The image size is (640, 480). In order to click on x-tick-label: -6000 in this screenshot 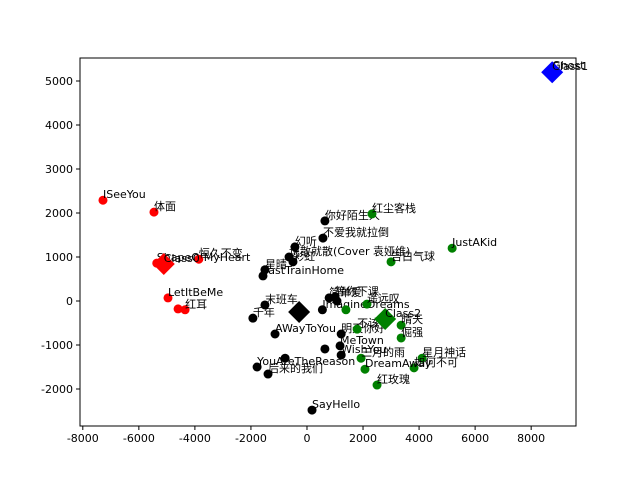, I will do `click(139, 438)`.